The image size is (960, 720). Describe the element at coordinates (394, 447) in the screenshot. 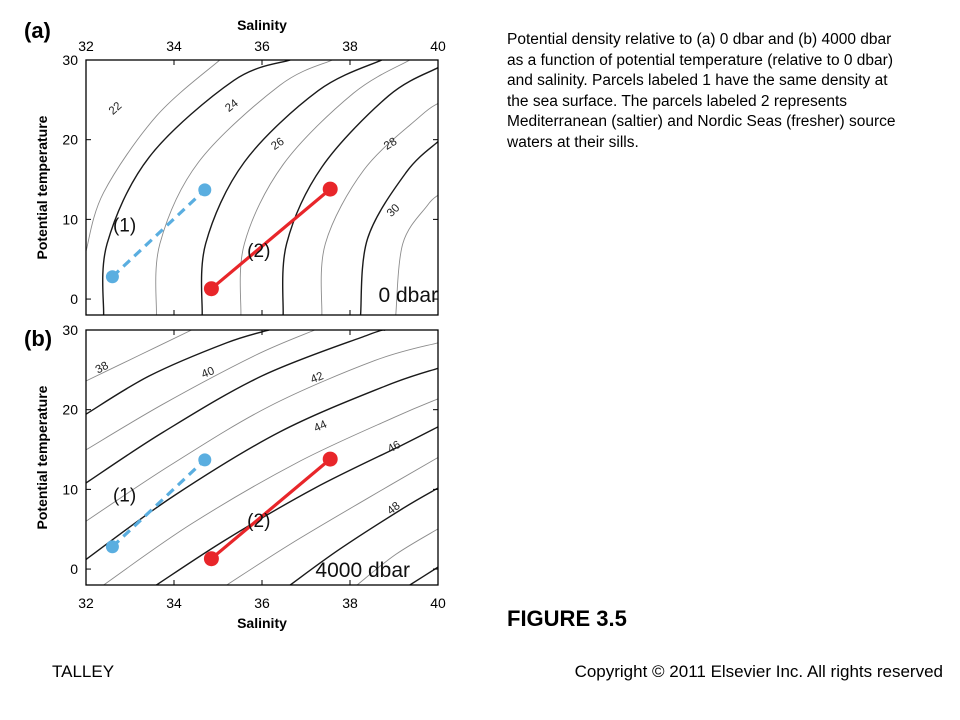

I see `contour-label: 46` at that location.